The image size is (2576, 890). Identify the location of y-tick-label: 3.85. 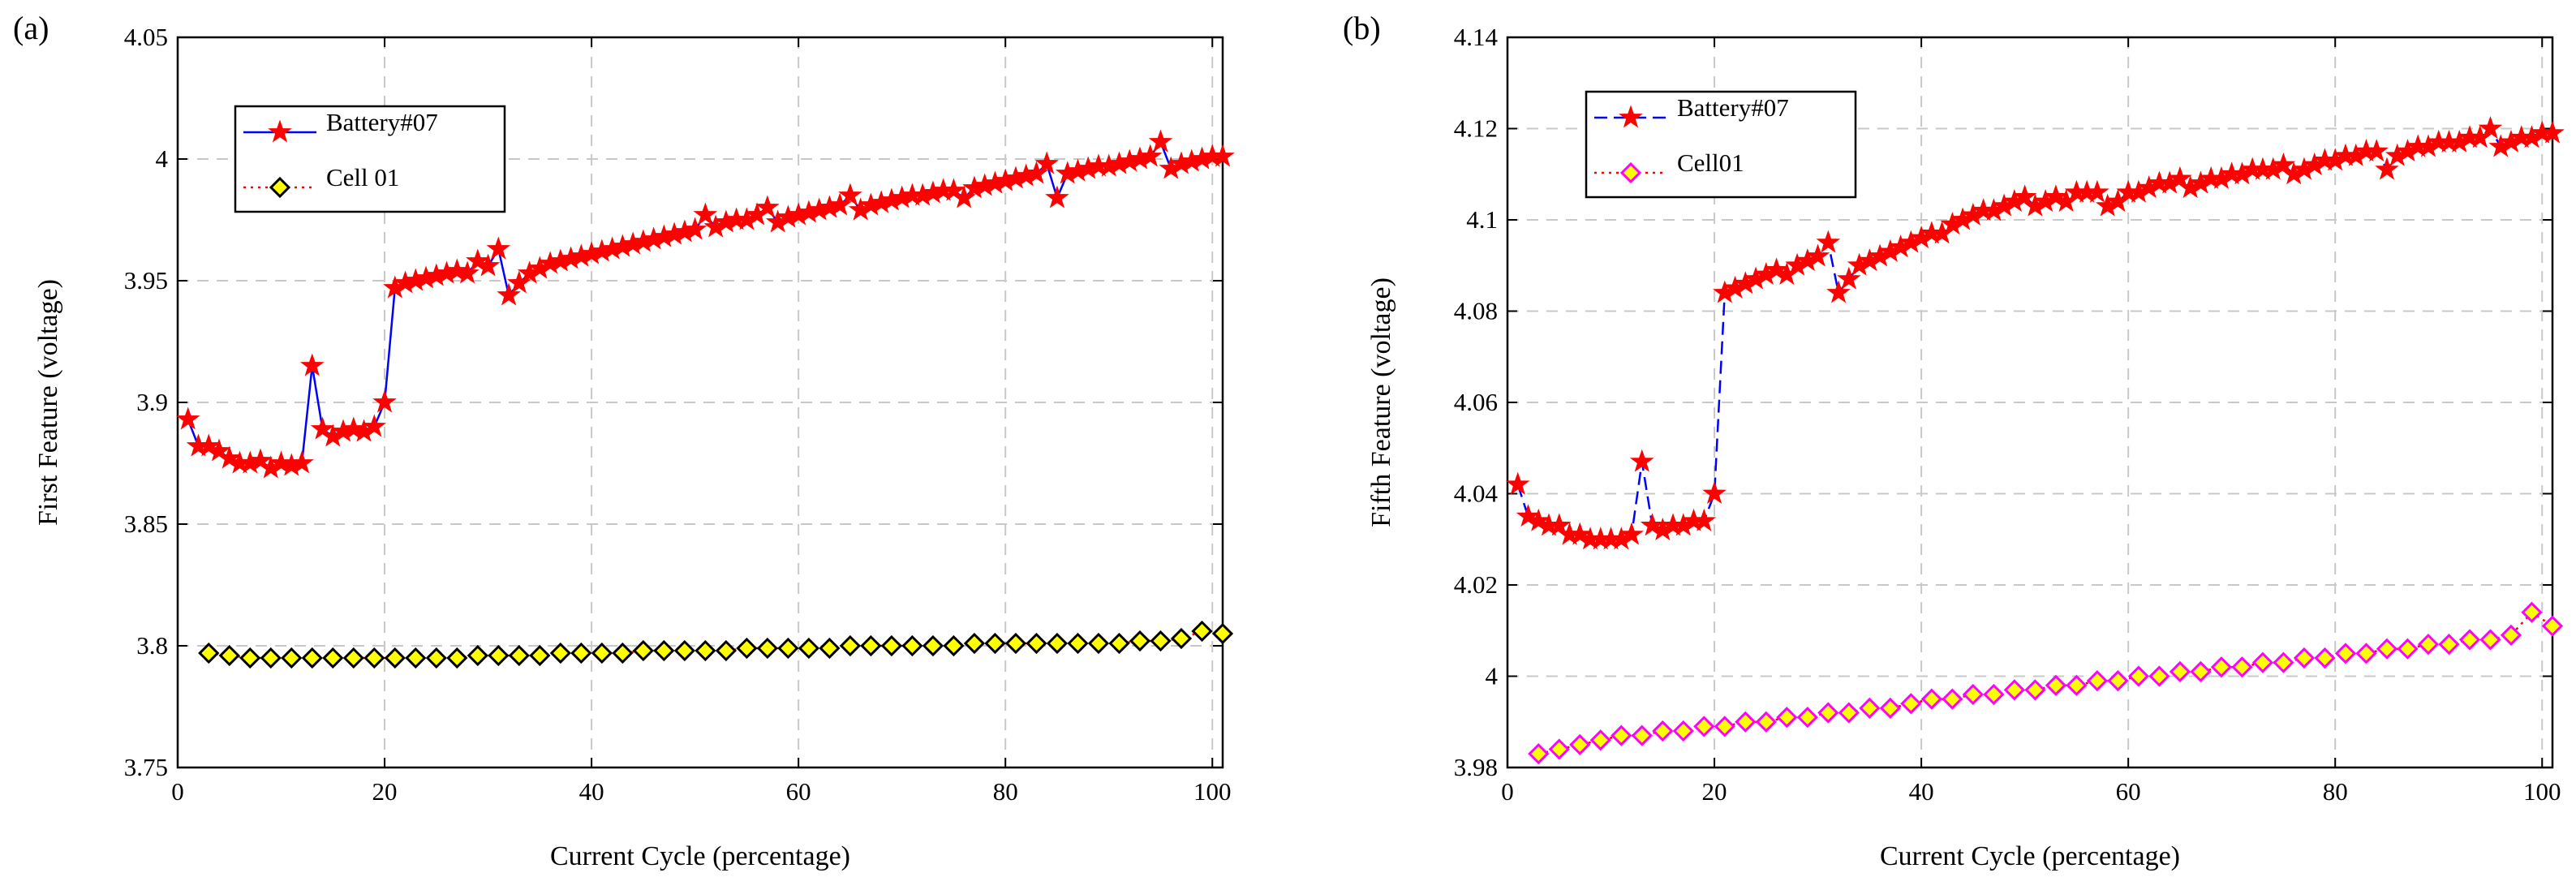
(146, 524).